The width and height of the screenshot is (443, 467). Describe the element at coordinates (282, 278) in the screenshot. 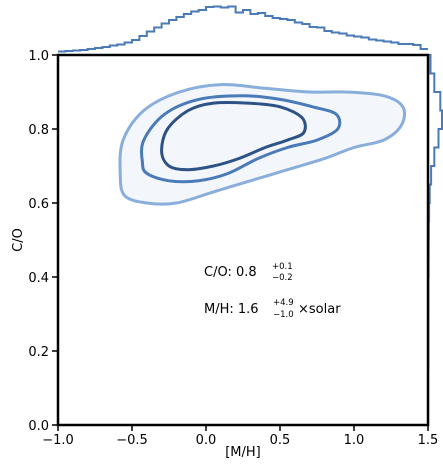

I see `annotation-co-sub: −0.2` at that location.